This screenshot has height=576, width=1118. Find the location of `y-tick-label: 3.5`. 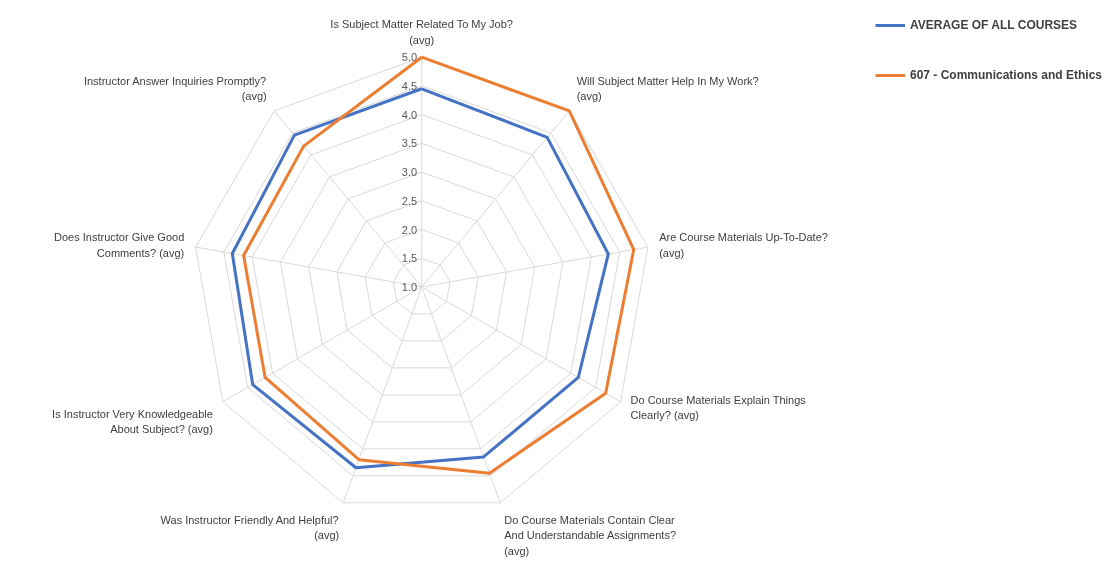

y-tick-label: 3.5 is located at coordinates (409, 143).